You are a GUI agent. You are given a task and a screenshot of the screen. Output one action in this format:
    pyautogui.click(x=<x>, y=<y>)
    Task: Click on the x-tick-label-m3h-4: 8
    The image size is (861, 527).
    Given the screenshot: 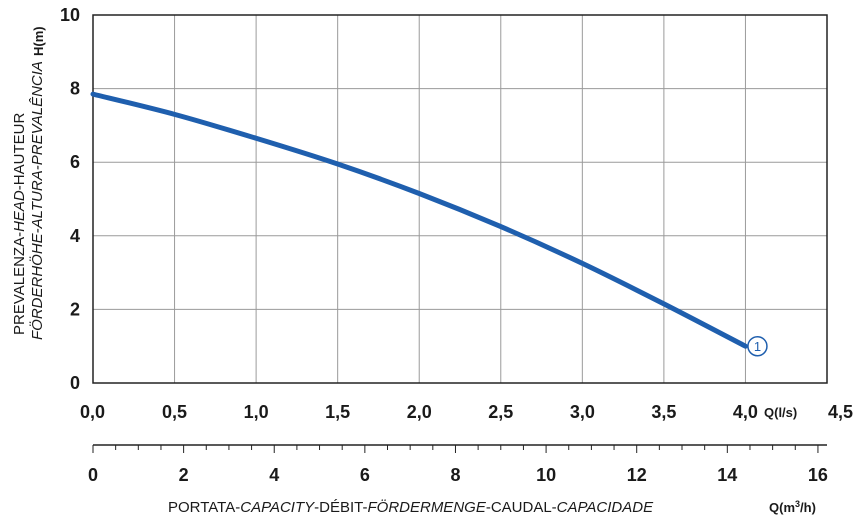 What is the action you would take?
    pyautogui.click(x=455, y=475)
    